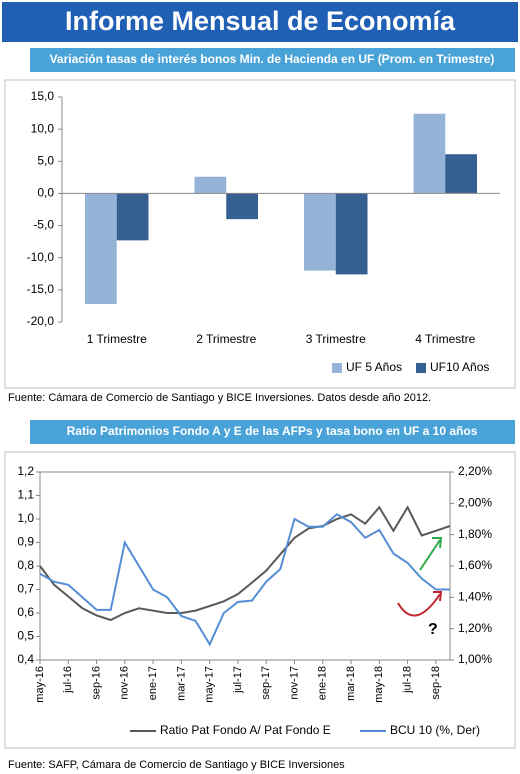  Describe the element at coordinates (40, 684) in the screenshot. I see `x-tick-label: may-16` at that location.